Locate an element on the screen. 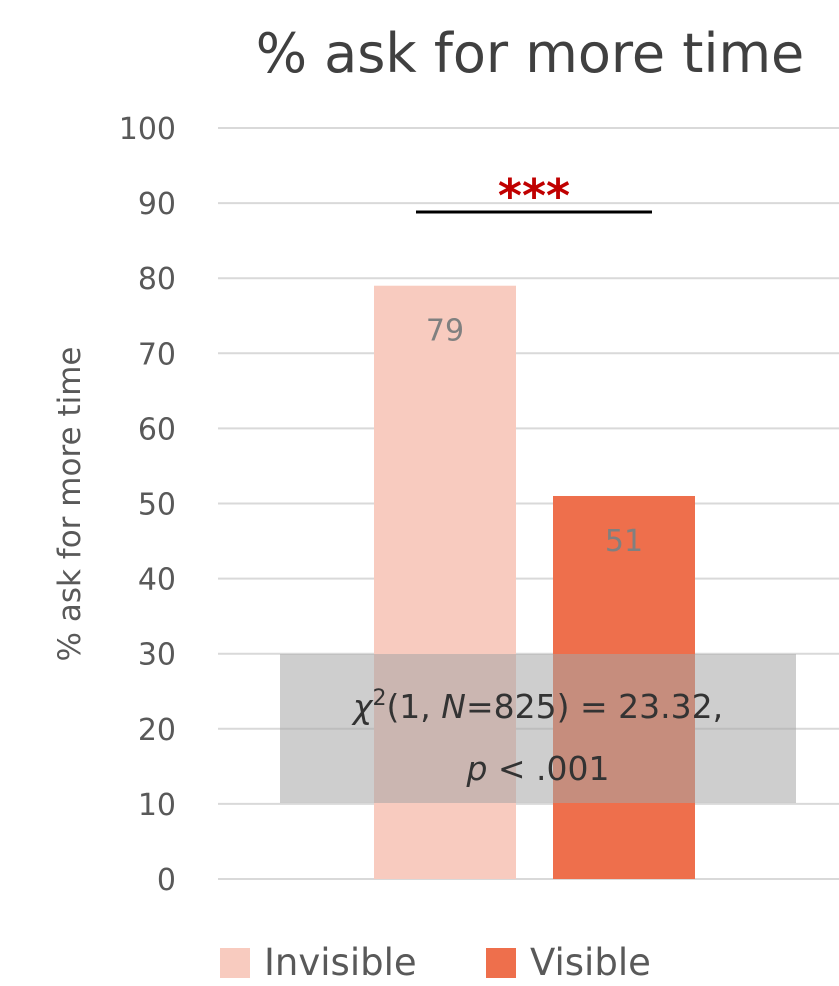 The image size is (839, 986). significance-marker: *** is located at coordinates (534, 196).